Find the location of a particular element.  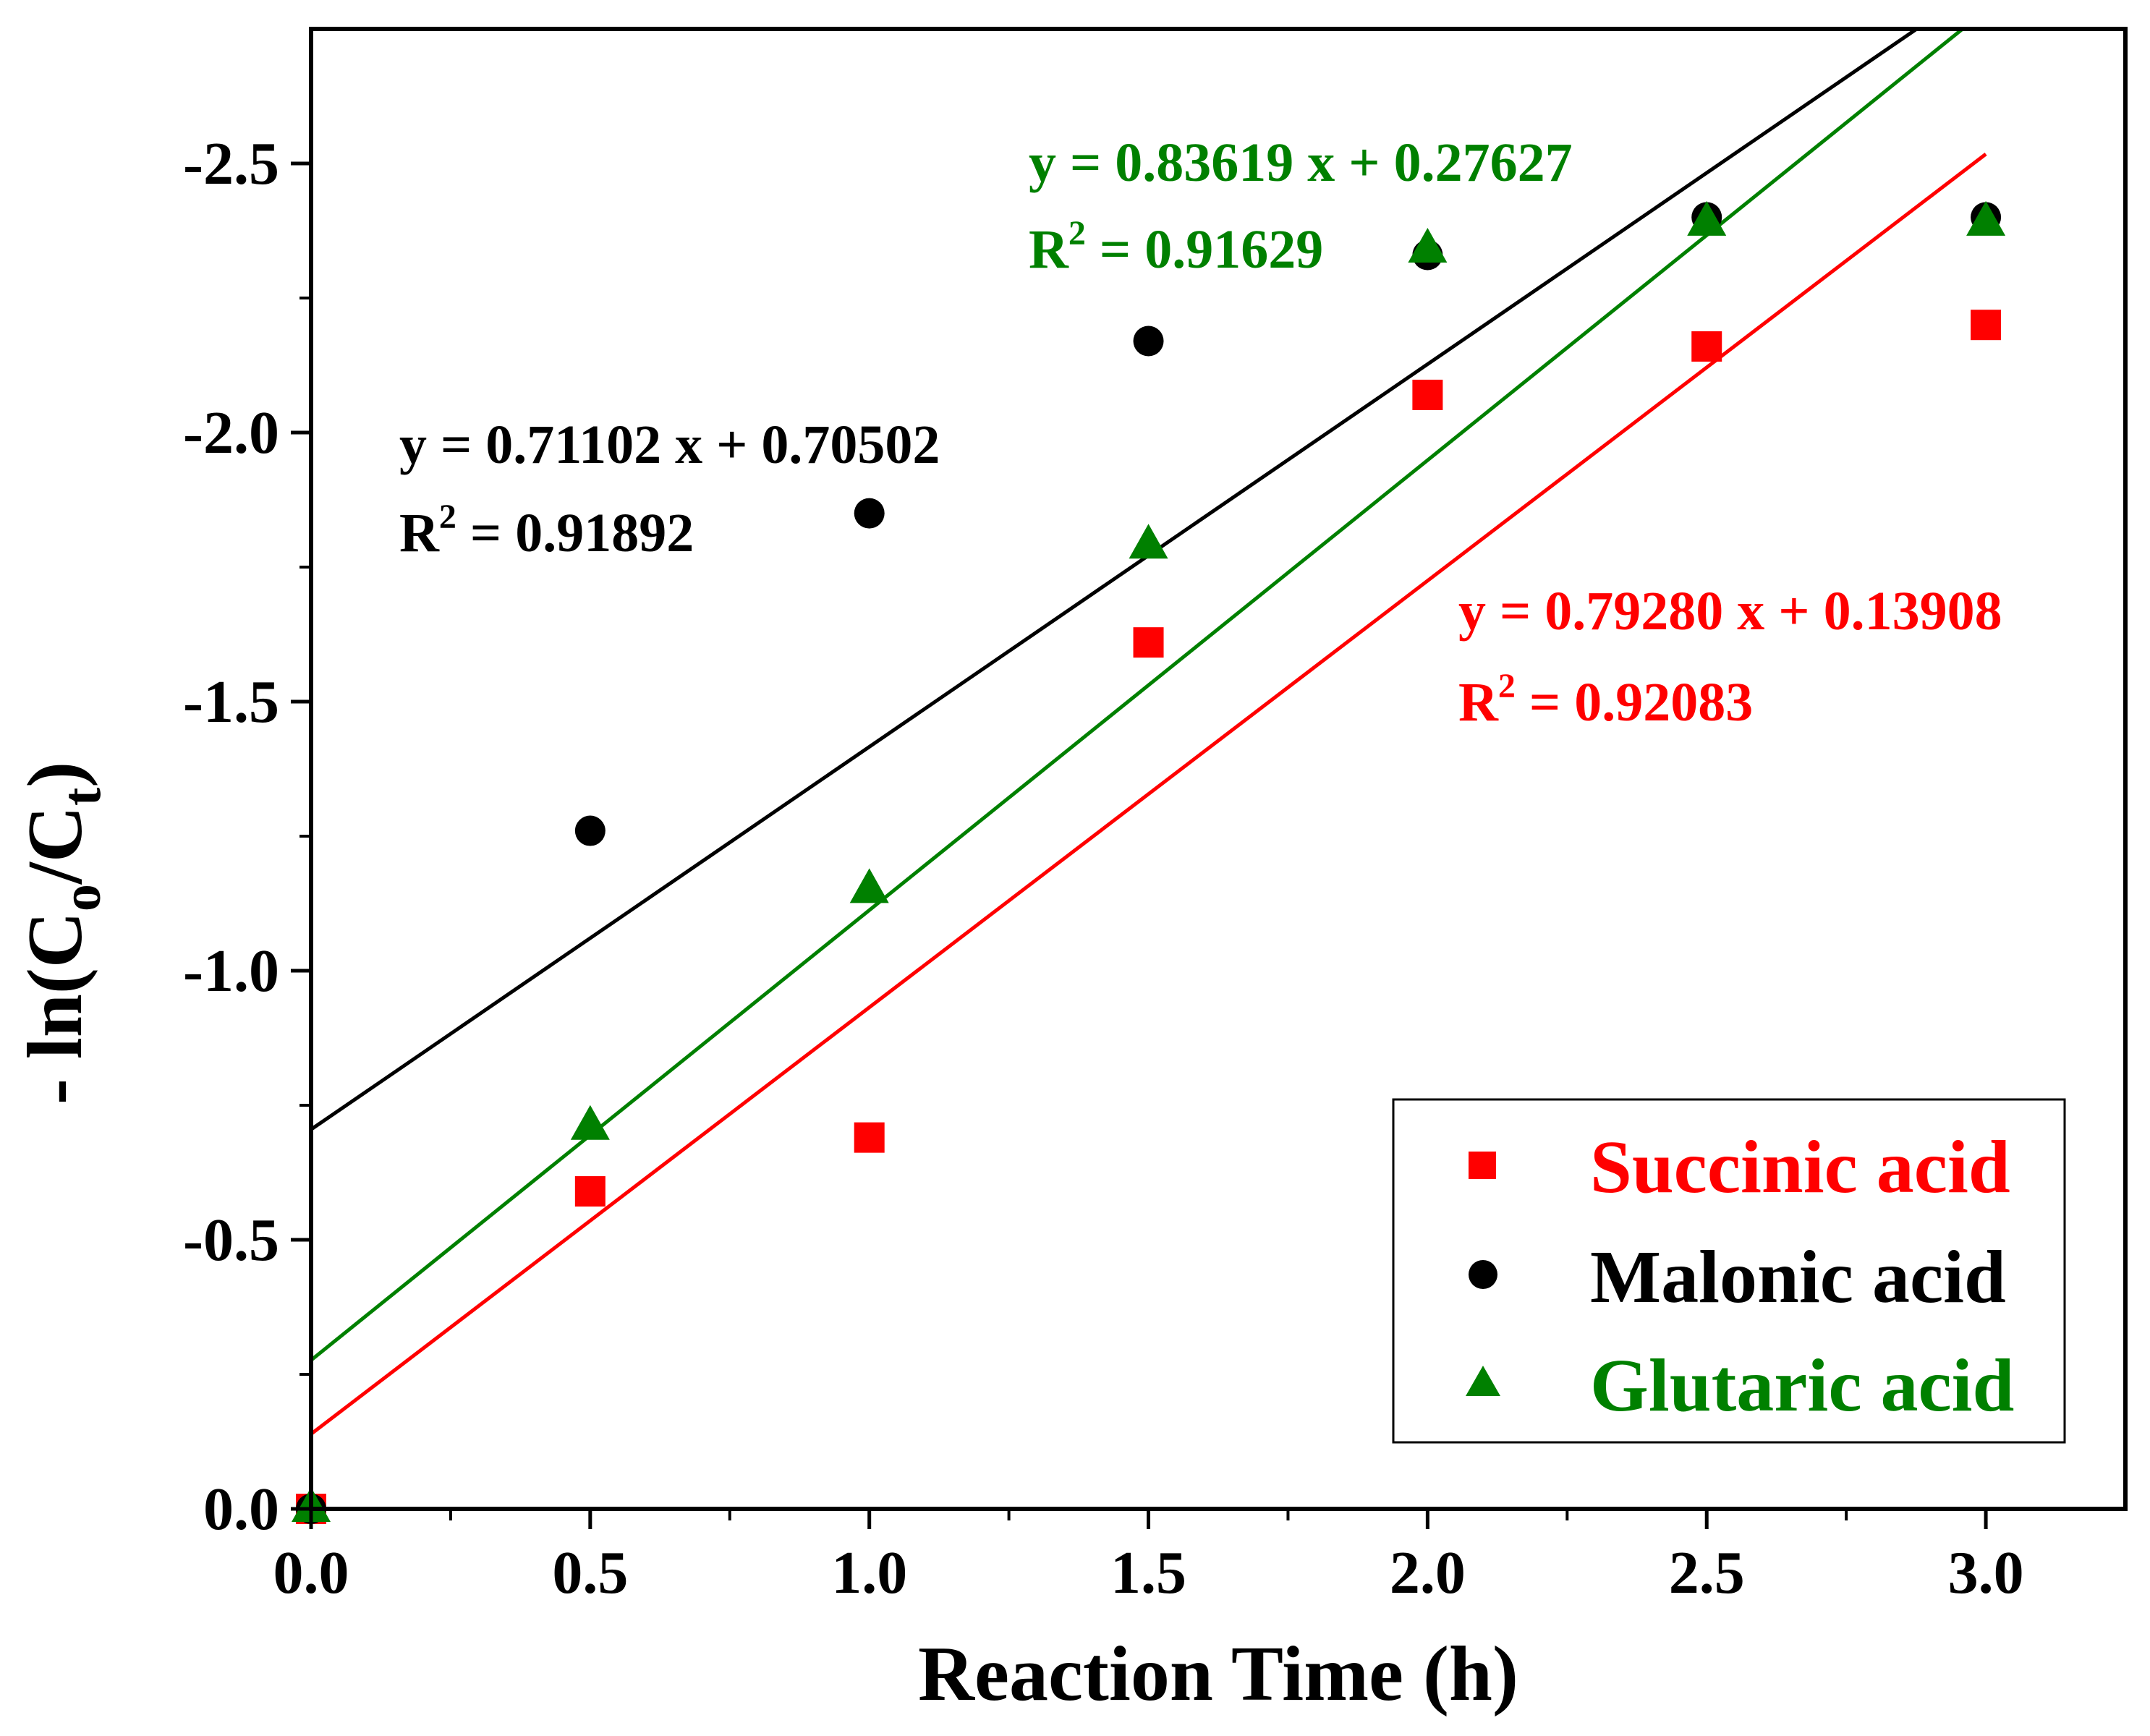

succinic-r2-sup: 2 is located at coordinates (1507, 686).